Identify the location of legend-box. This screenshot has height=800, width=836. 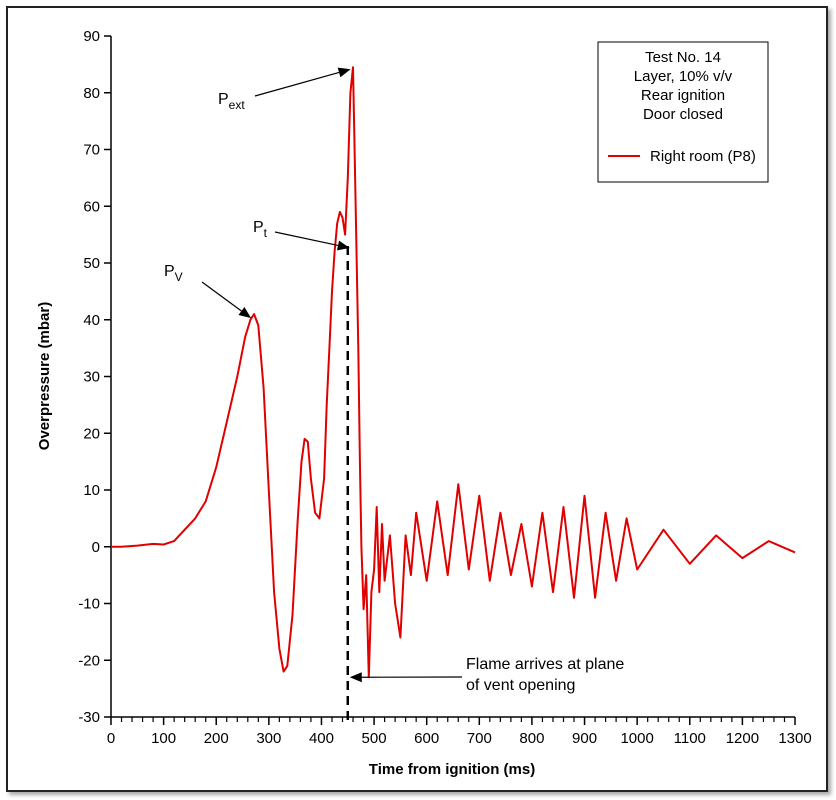
(683, 112).